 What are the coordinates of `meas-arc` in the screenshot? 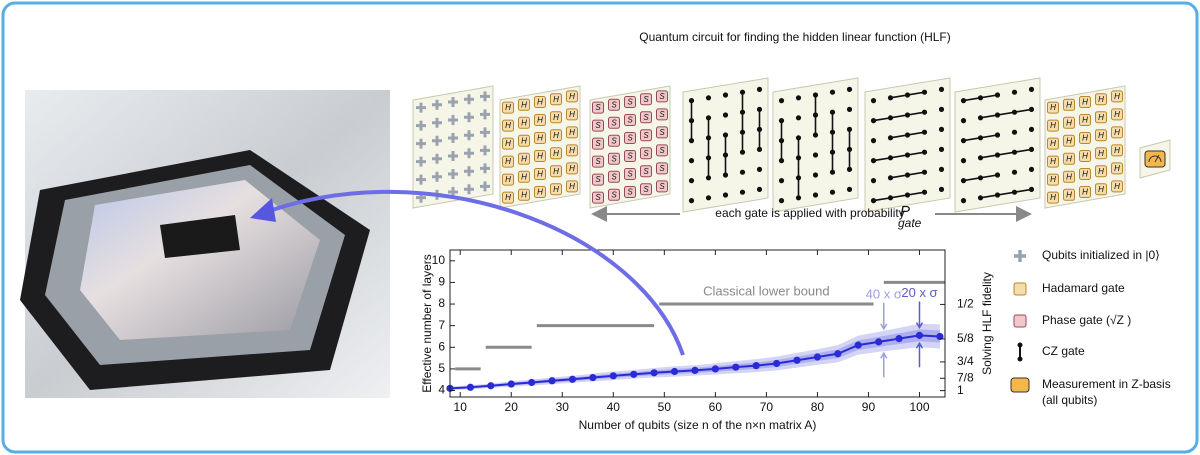 It's located at (1155, 158).